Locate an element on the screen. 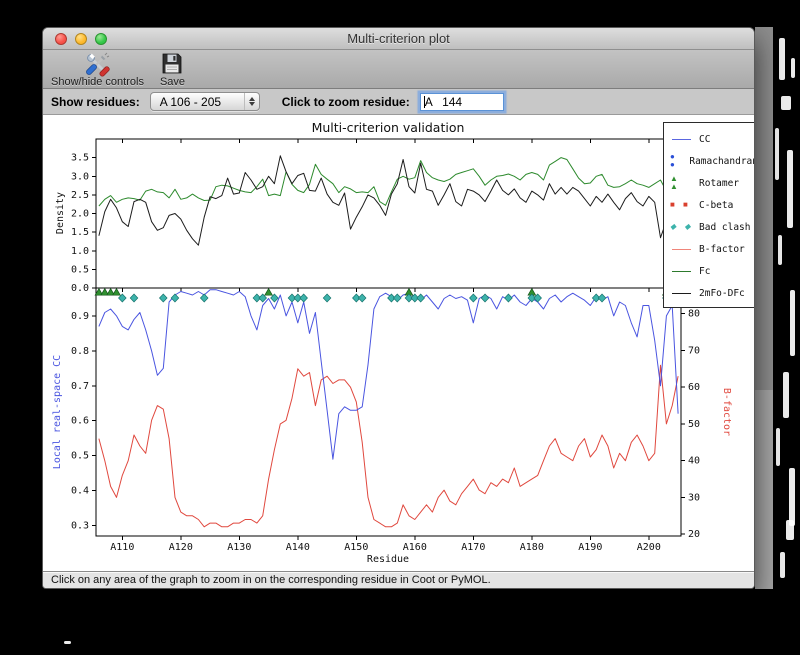 The height and width of the screenshot is (655, 800). show-hide-controls-button: Show/hide controls is located at coordinates (97, 69).